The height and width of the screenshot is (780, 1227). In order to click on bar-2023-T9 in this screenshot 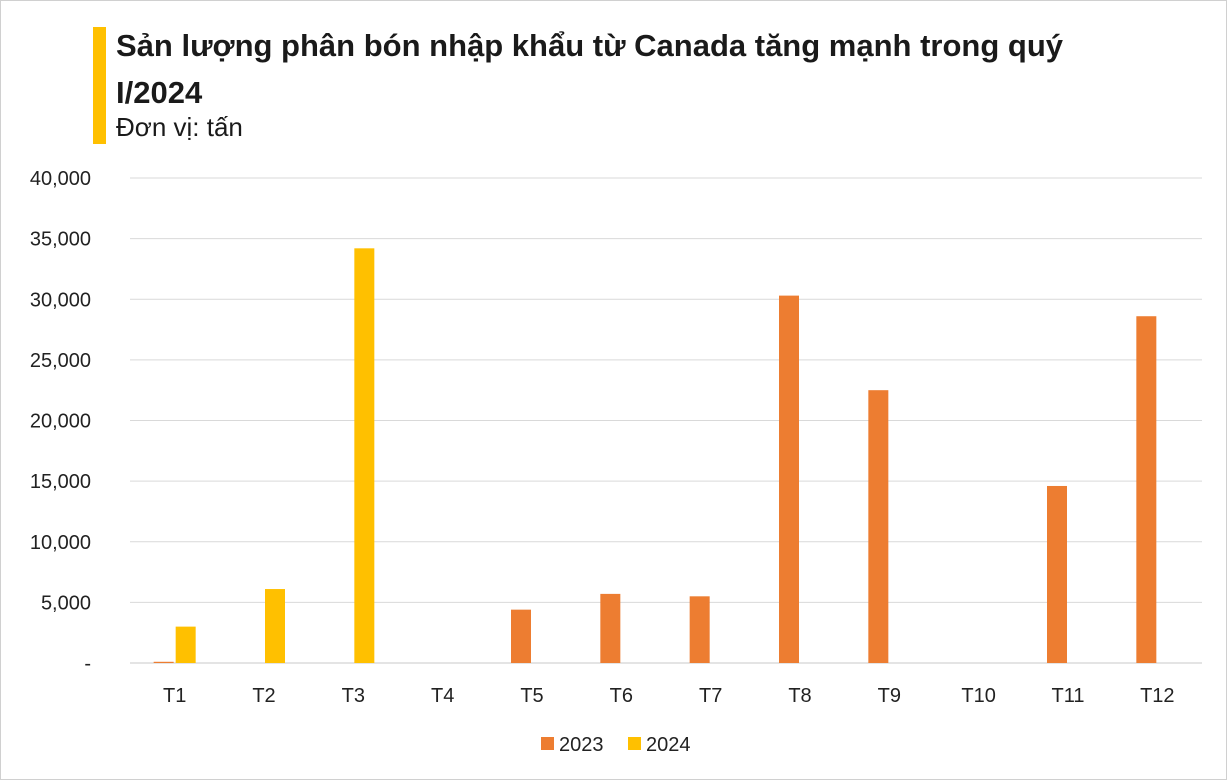, I will do `click(878, 526)`.